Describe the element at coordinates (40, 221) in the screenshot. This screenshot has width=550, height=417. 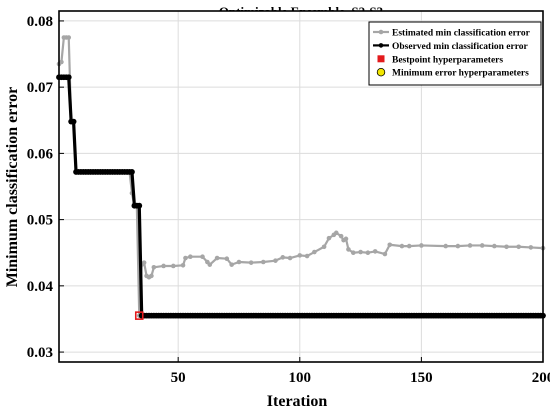
I see `y-tick-label: 0.05` at that location.